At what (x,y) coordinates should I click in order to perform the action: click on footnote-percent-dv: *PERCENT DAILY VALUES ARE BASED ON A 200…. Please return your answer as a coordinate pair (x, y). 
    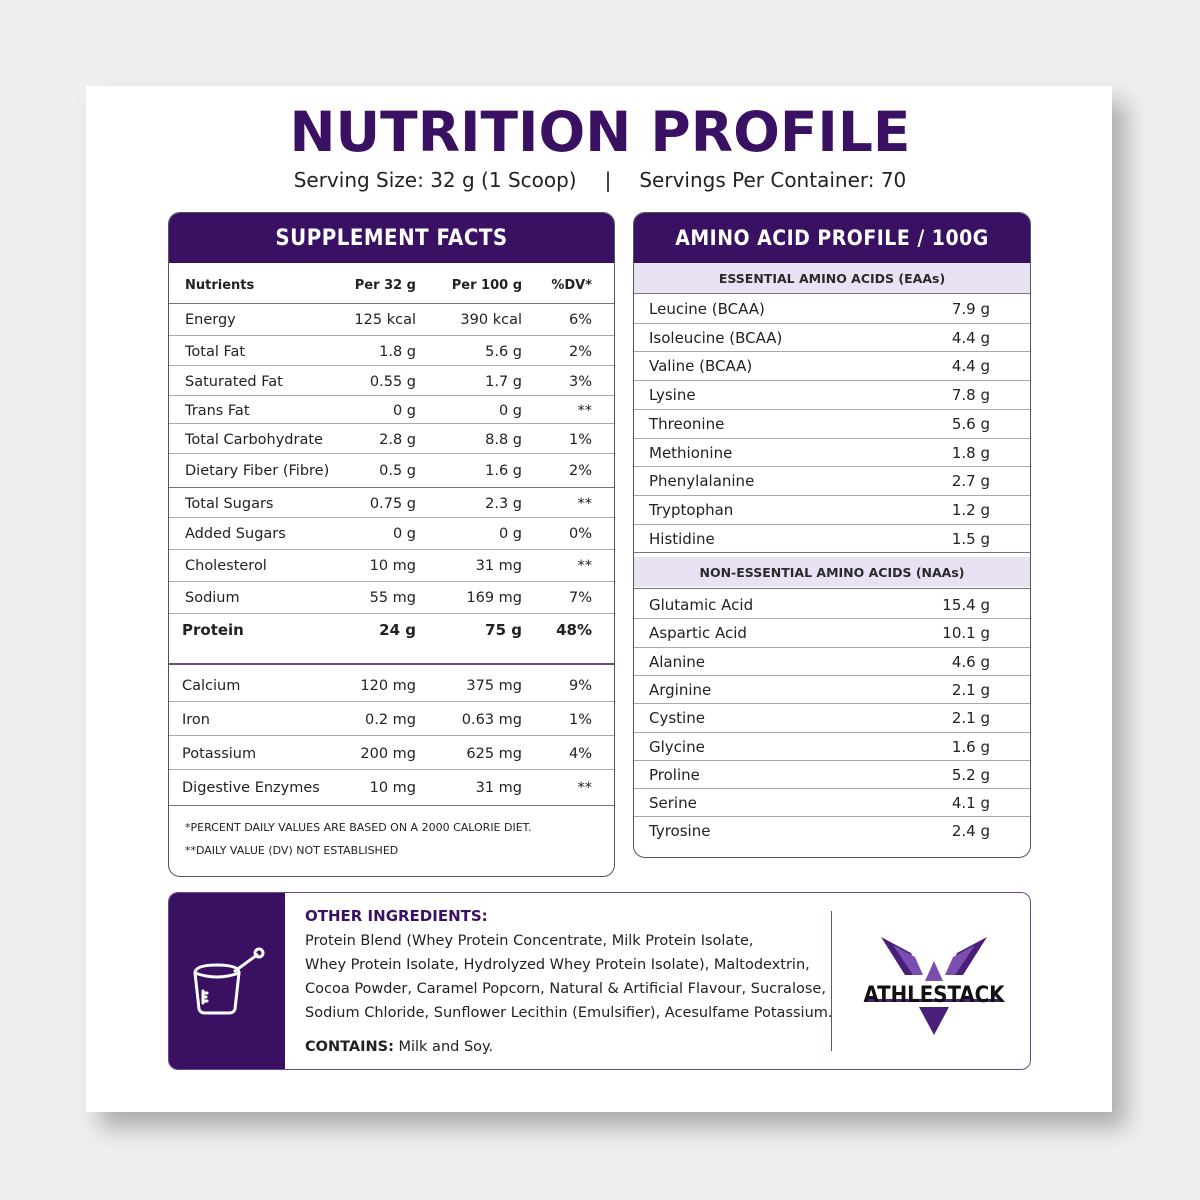
    Looking at the image, I should click on (358, 827).